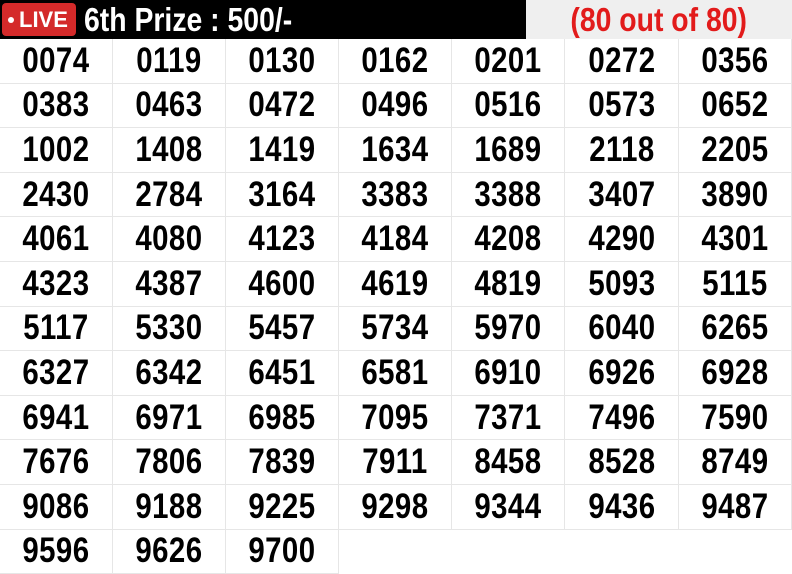 This screenshot has width=792, height=574. What do you see at coordinates (170, 329) in the screenshot?
I see `number-cell: 5330` at bounding box center [170, 329].